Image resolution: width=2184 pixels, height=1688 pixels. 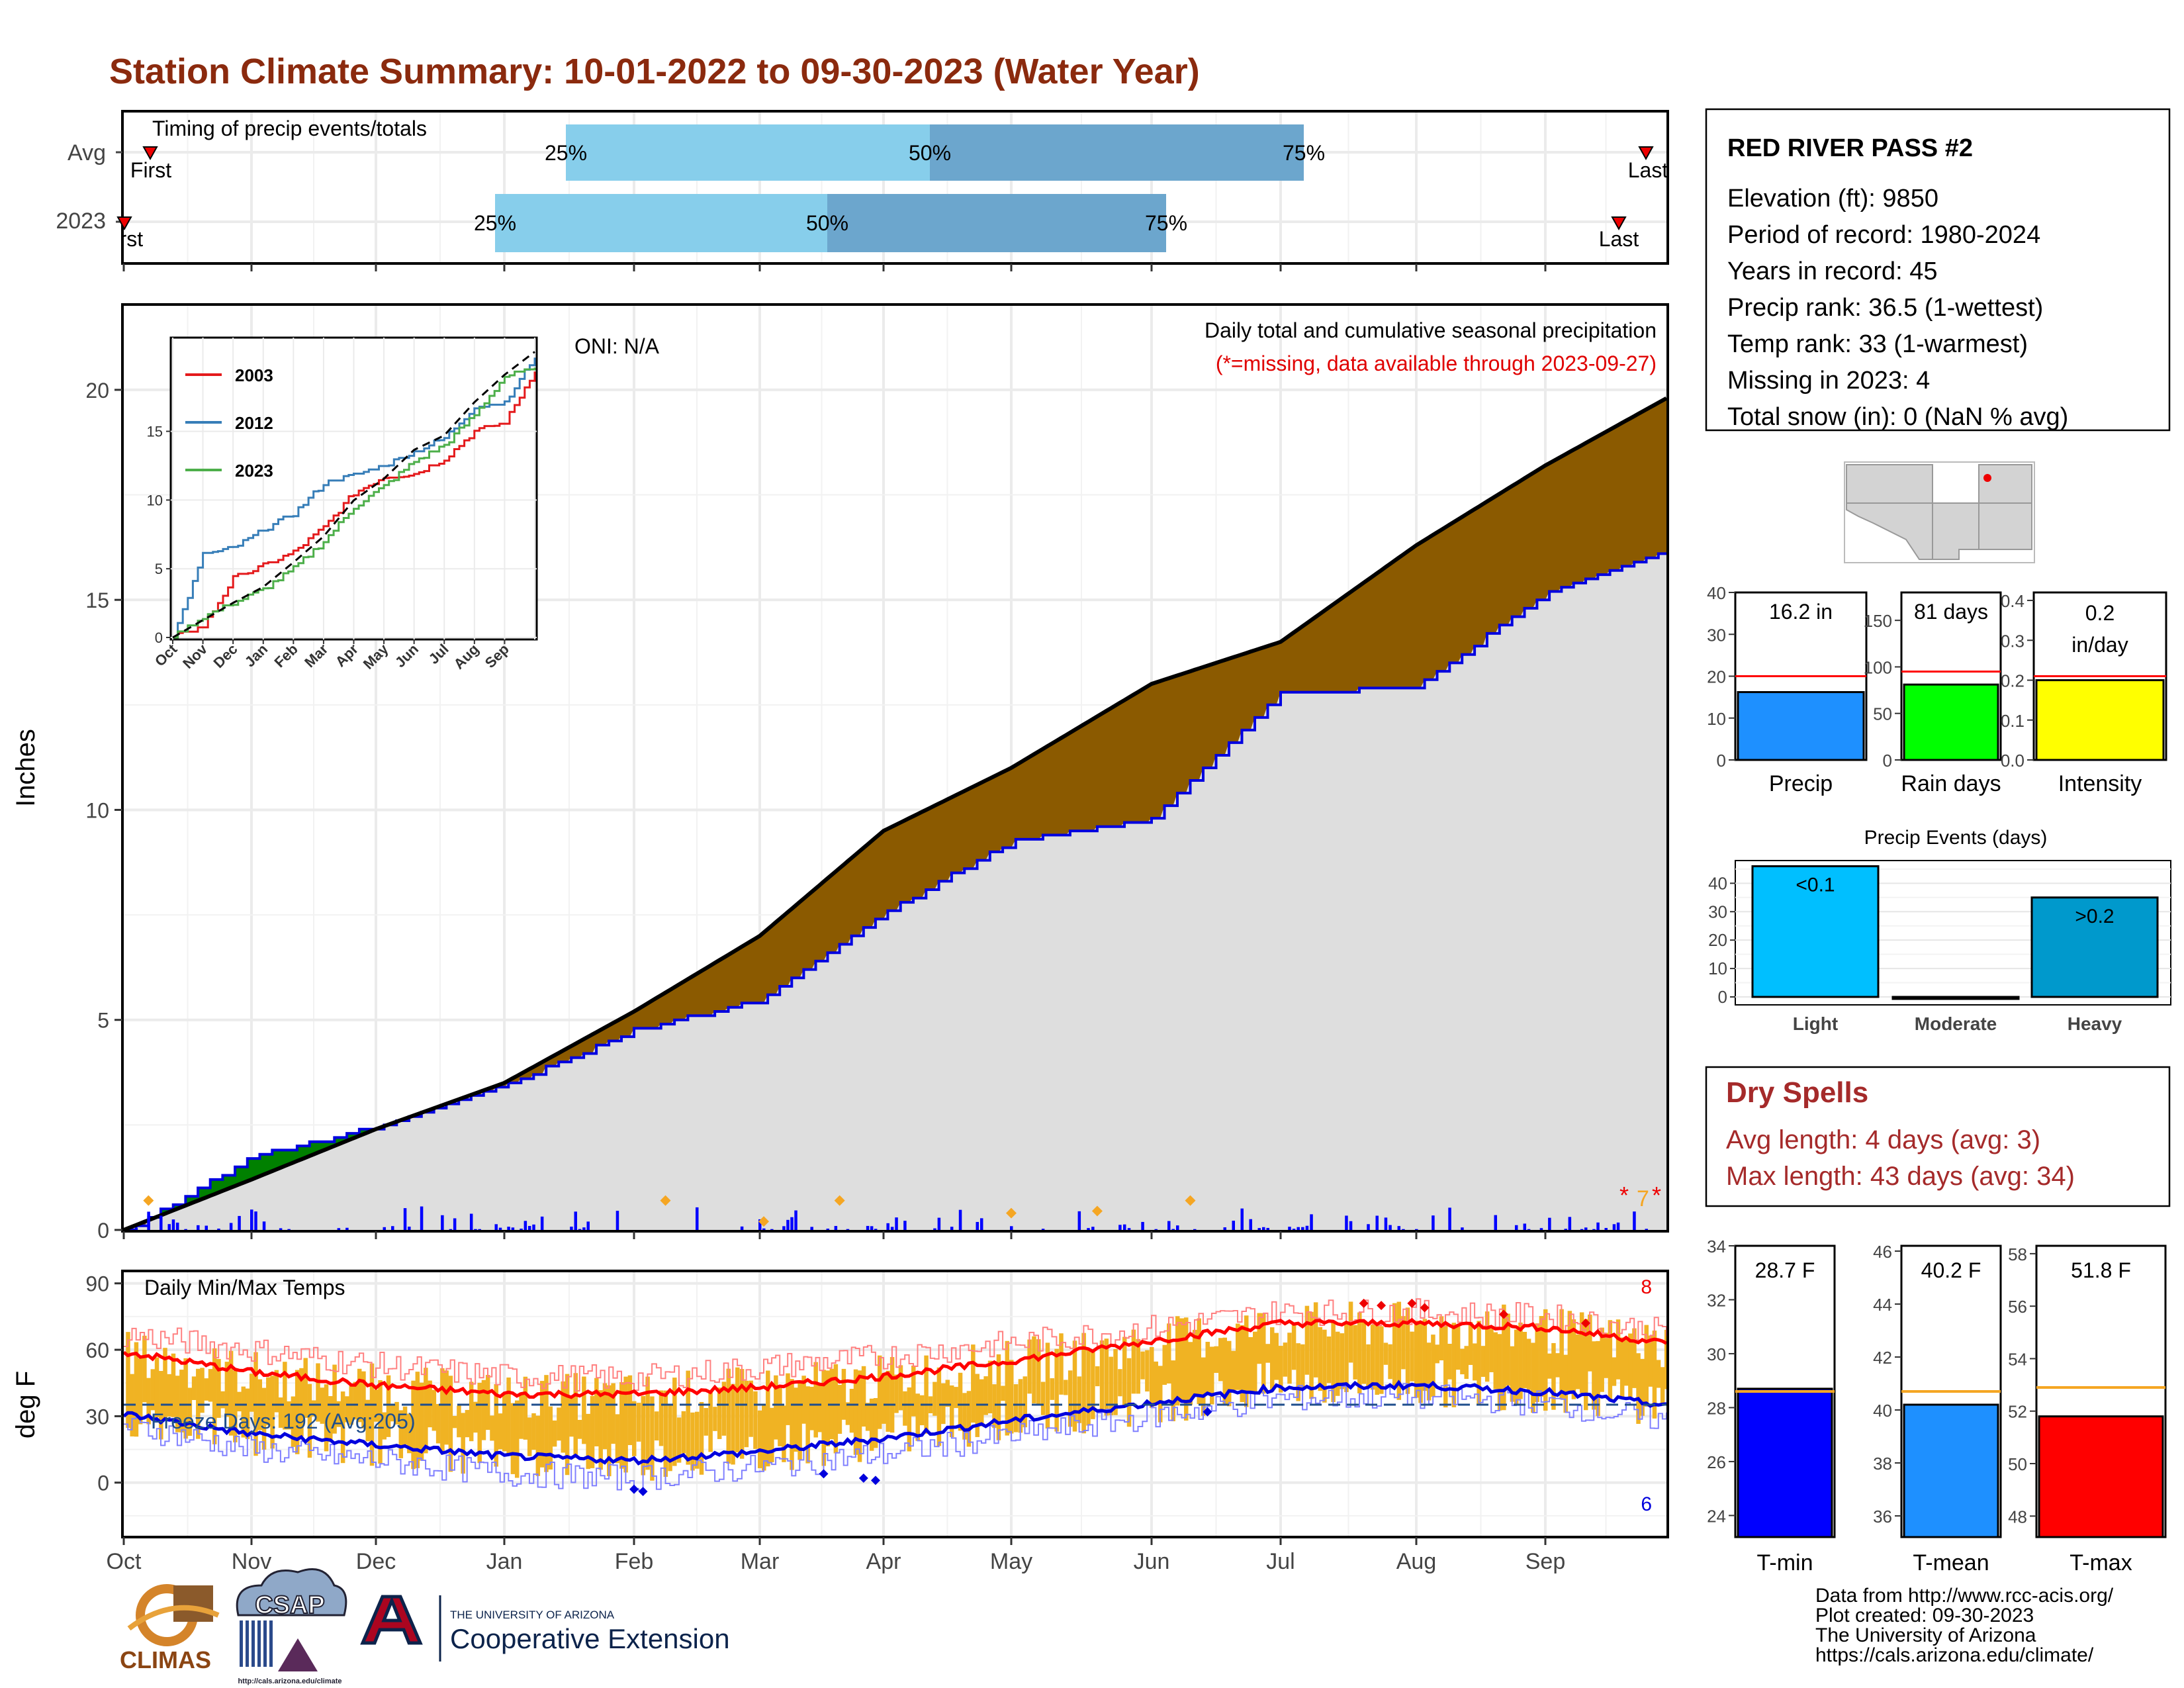 I want to click on avg-p25-label: 25%, so click(x=566, y=153).